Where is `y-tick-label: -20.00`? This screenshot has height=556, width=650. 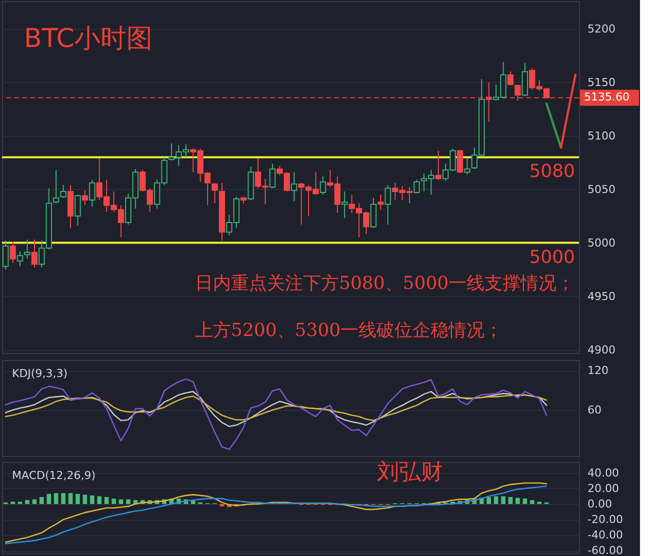 y-tick-label: -20.00 is located at coordinates (605, 519).